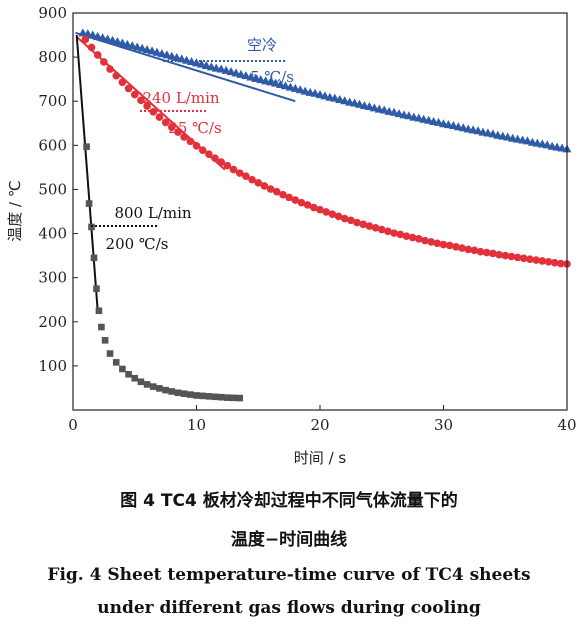 This screenshot has height=626, width=578. I want to click on y-tick-label: 100, so click(52, 366).